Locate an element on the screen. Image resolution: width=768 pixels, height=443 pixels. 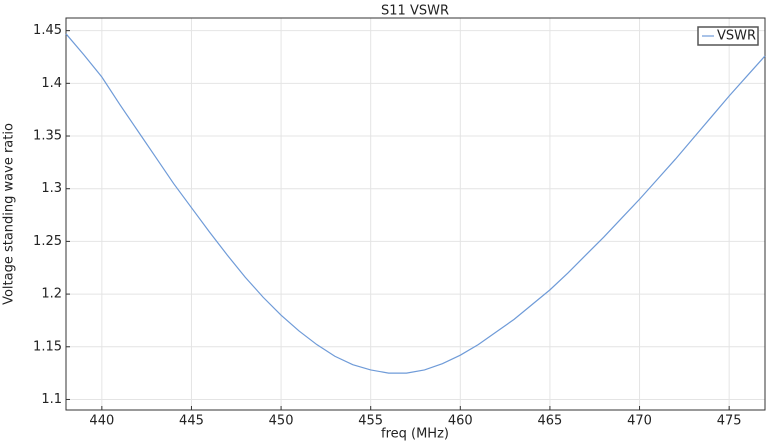
y-tick-label: 1.15 is located at coordinates (47, 346).